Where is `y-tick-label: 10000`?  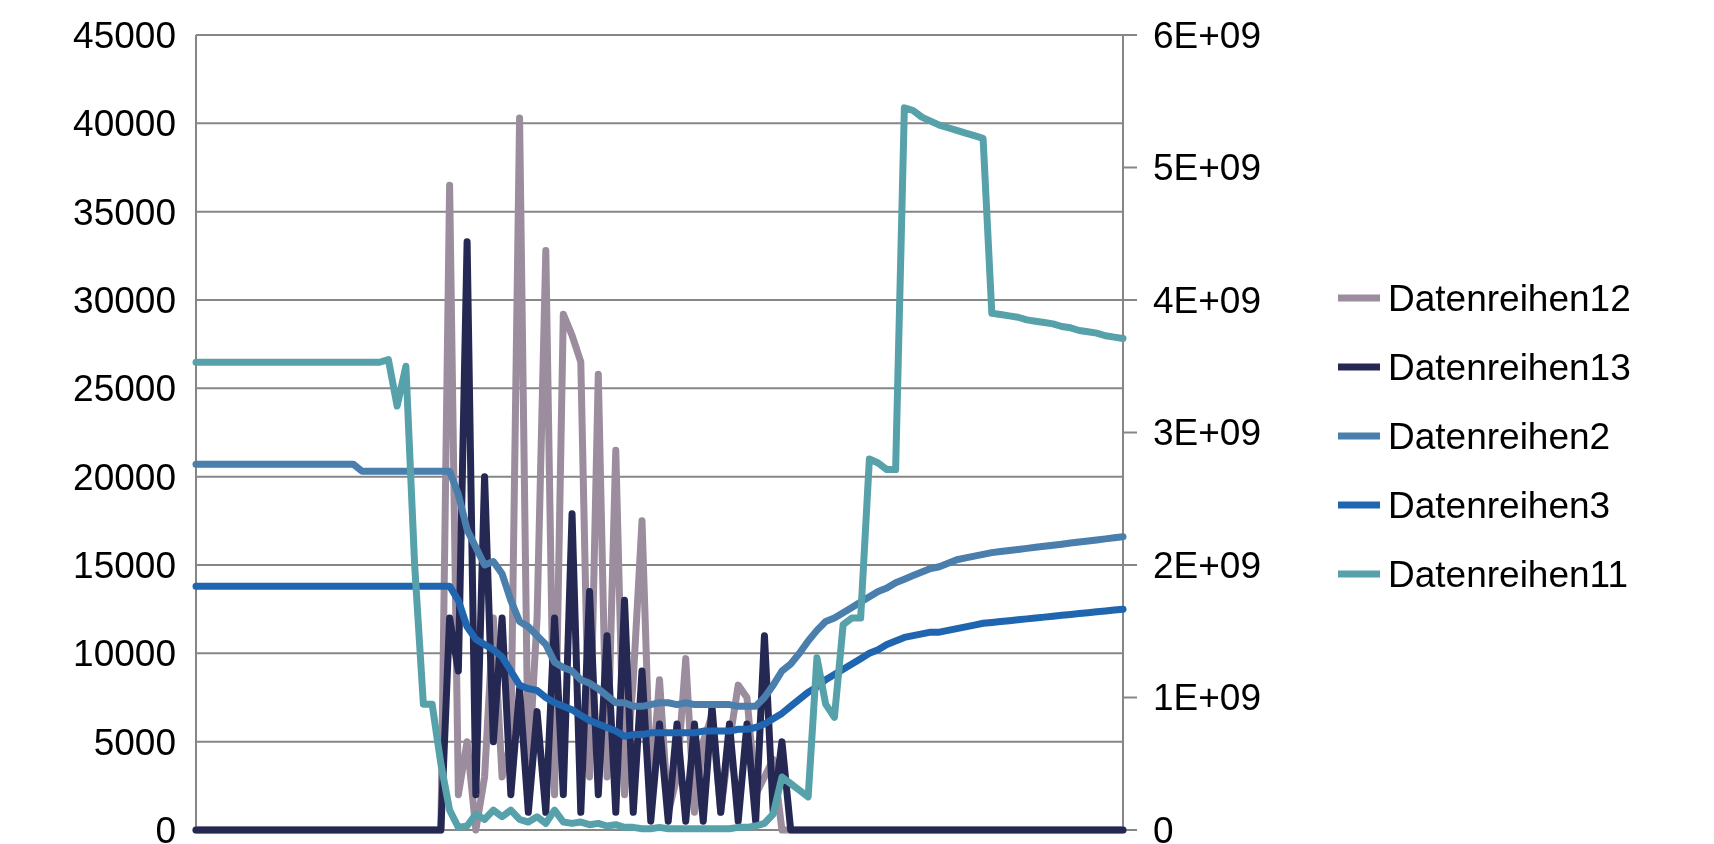 y-tick-label: 10000 is located at coordinates (124, 654).